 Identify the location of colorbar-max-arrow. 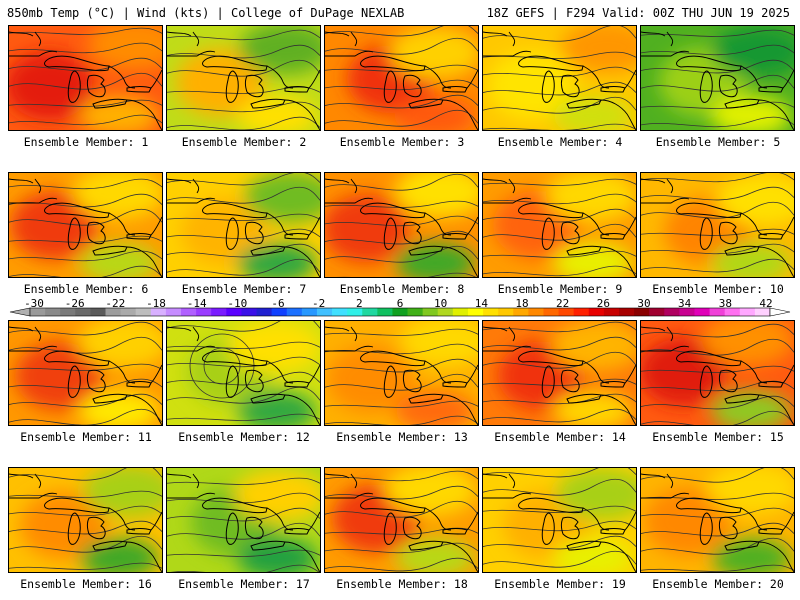
(780, 312).